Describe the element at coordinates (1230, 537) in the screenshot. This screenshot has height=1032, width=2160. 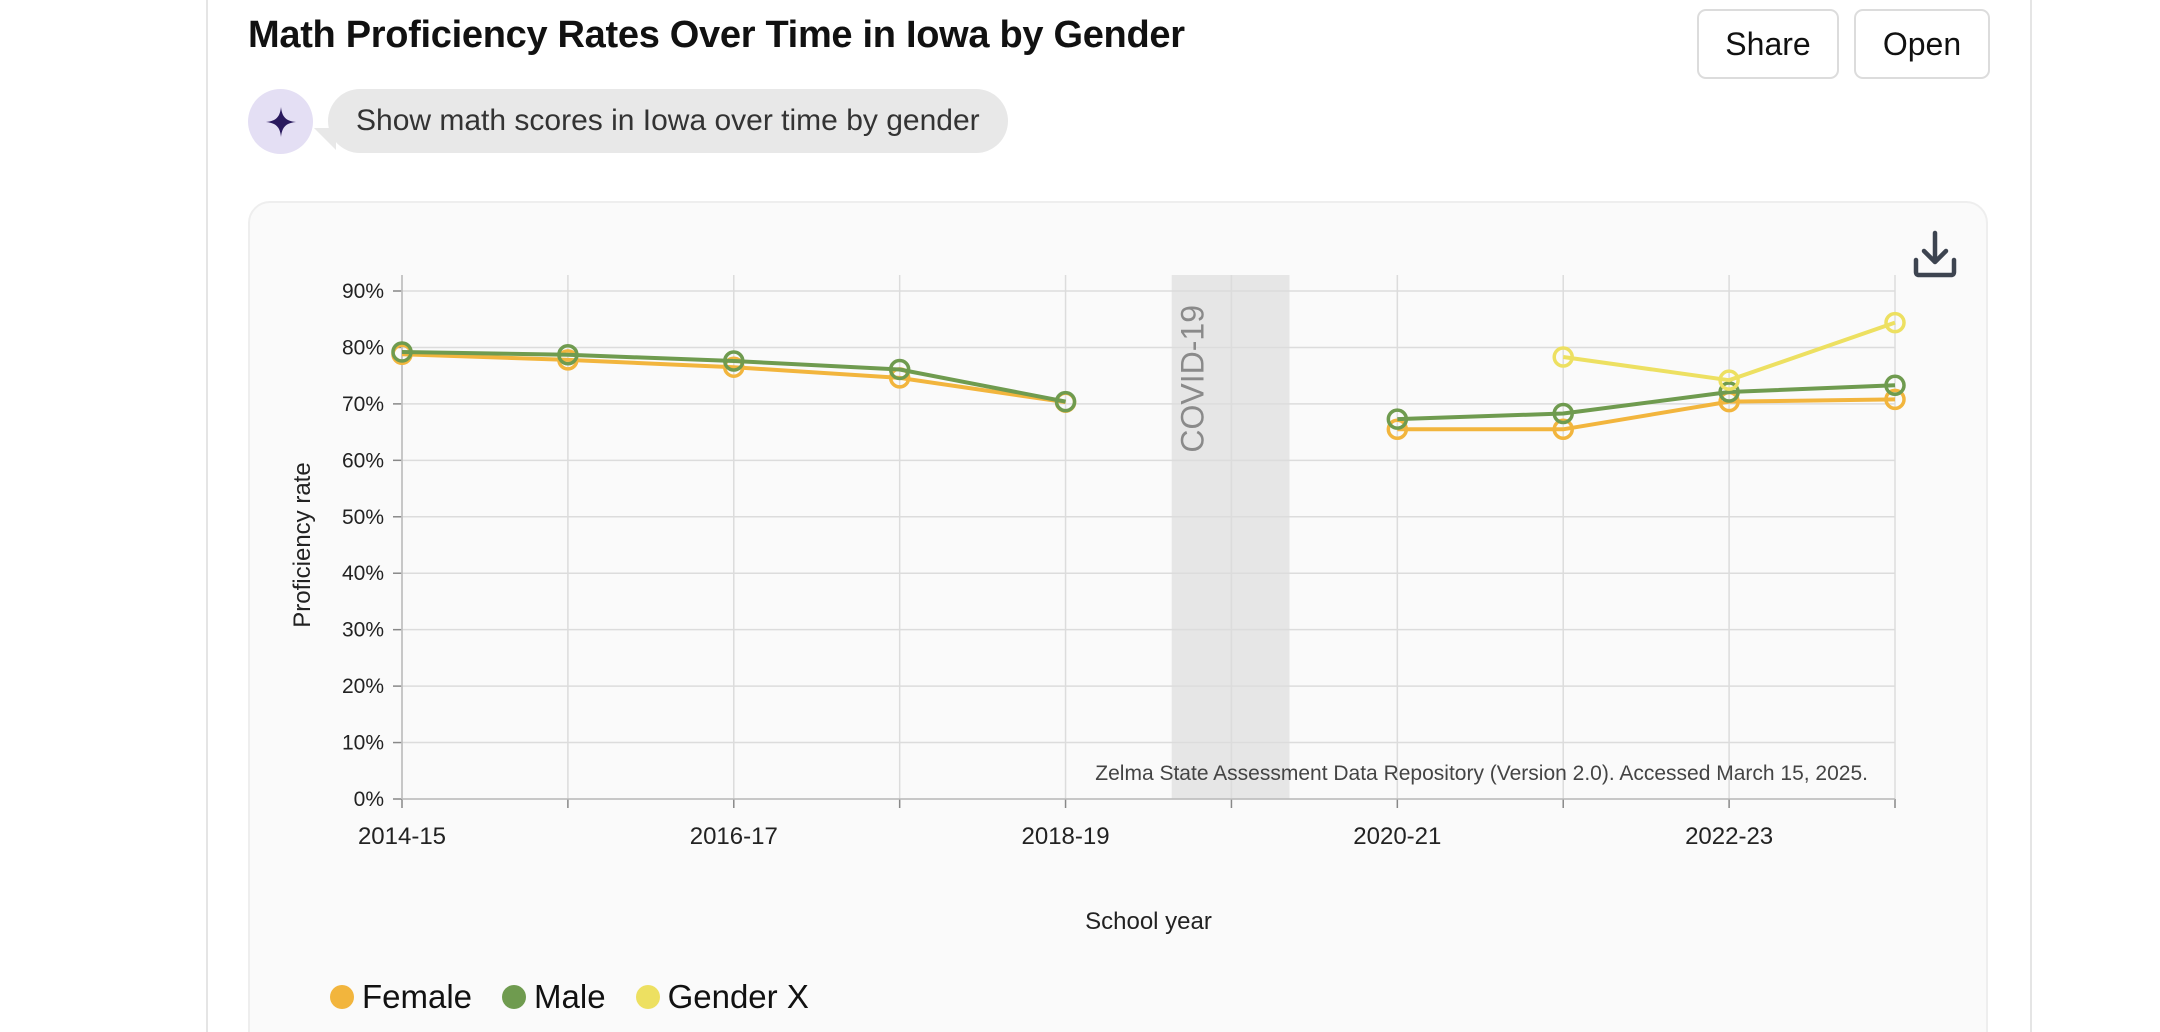
I see `covid-band` at that location.